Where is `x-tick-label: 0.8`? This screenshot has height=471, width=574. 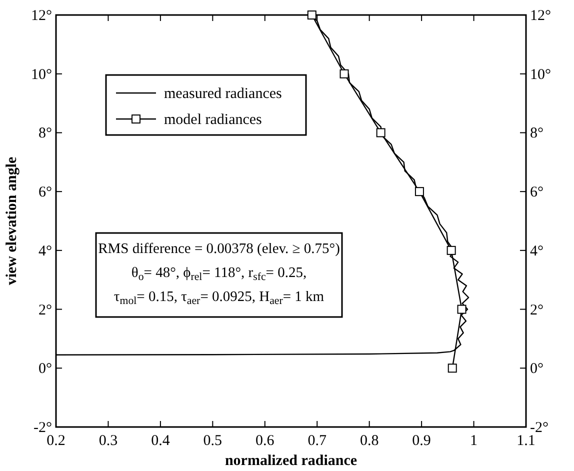 x-tick-label: 0.8 is located at coordinates (369, 441).